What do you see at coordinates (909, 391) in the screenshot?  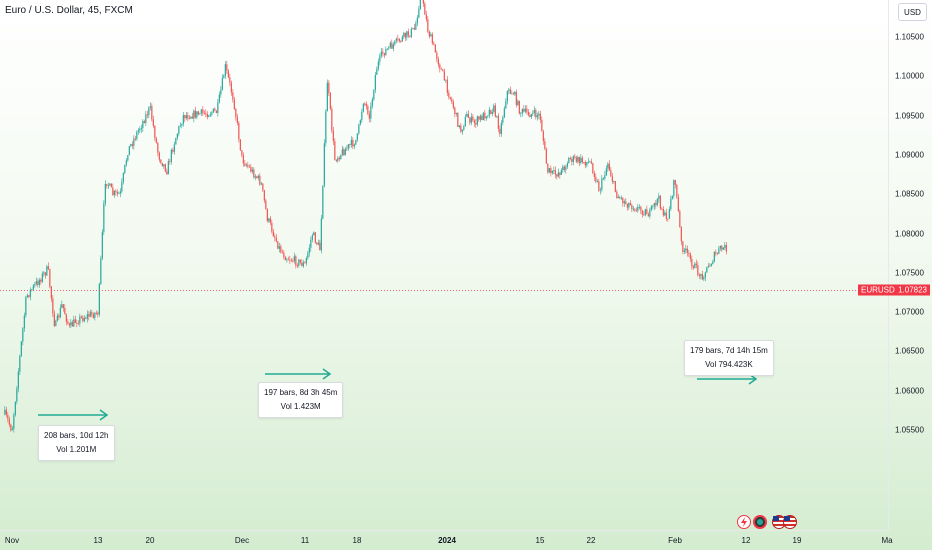 I see `y-tick-label: 1.06000` at bounding box center [909, 391].